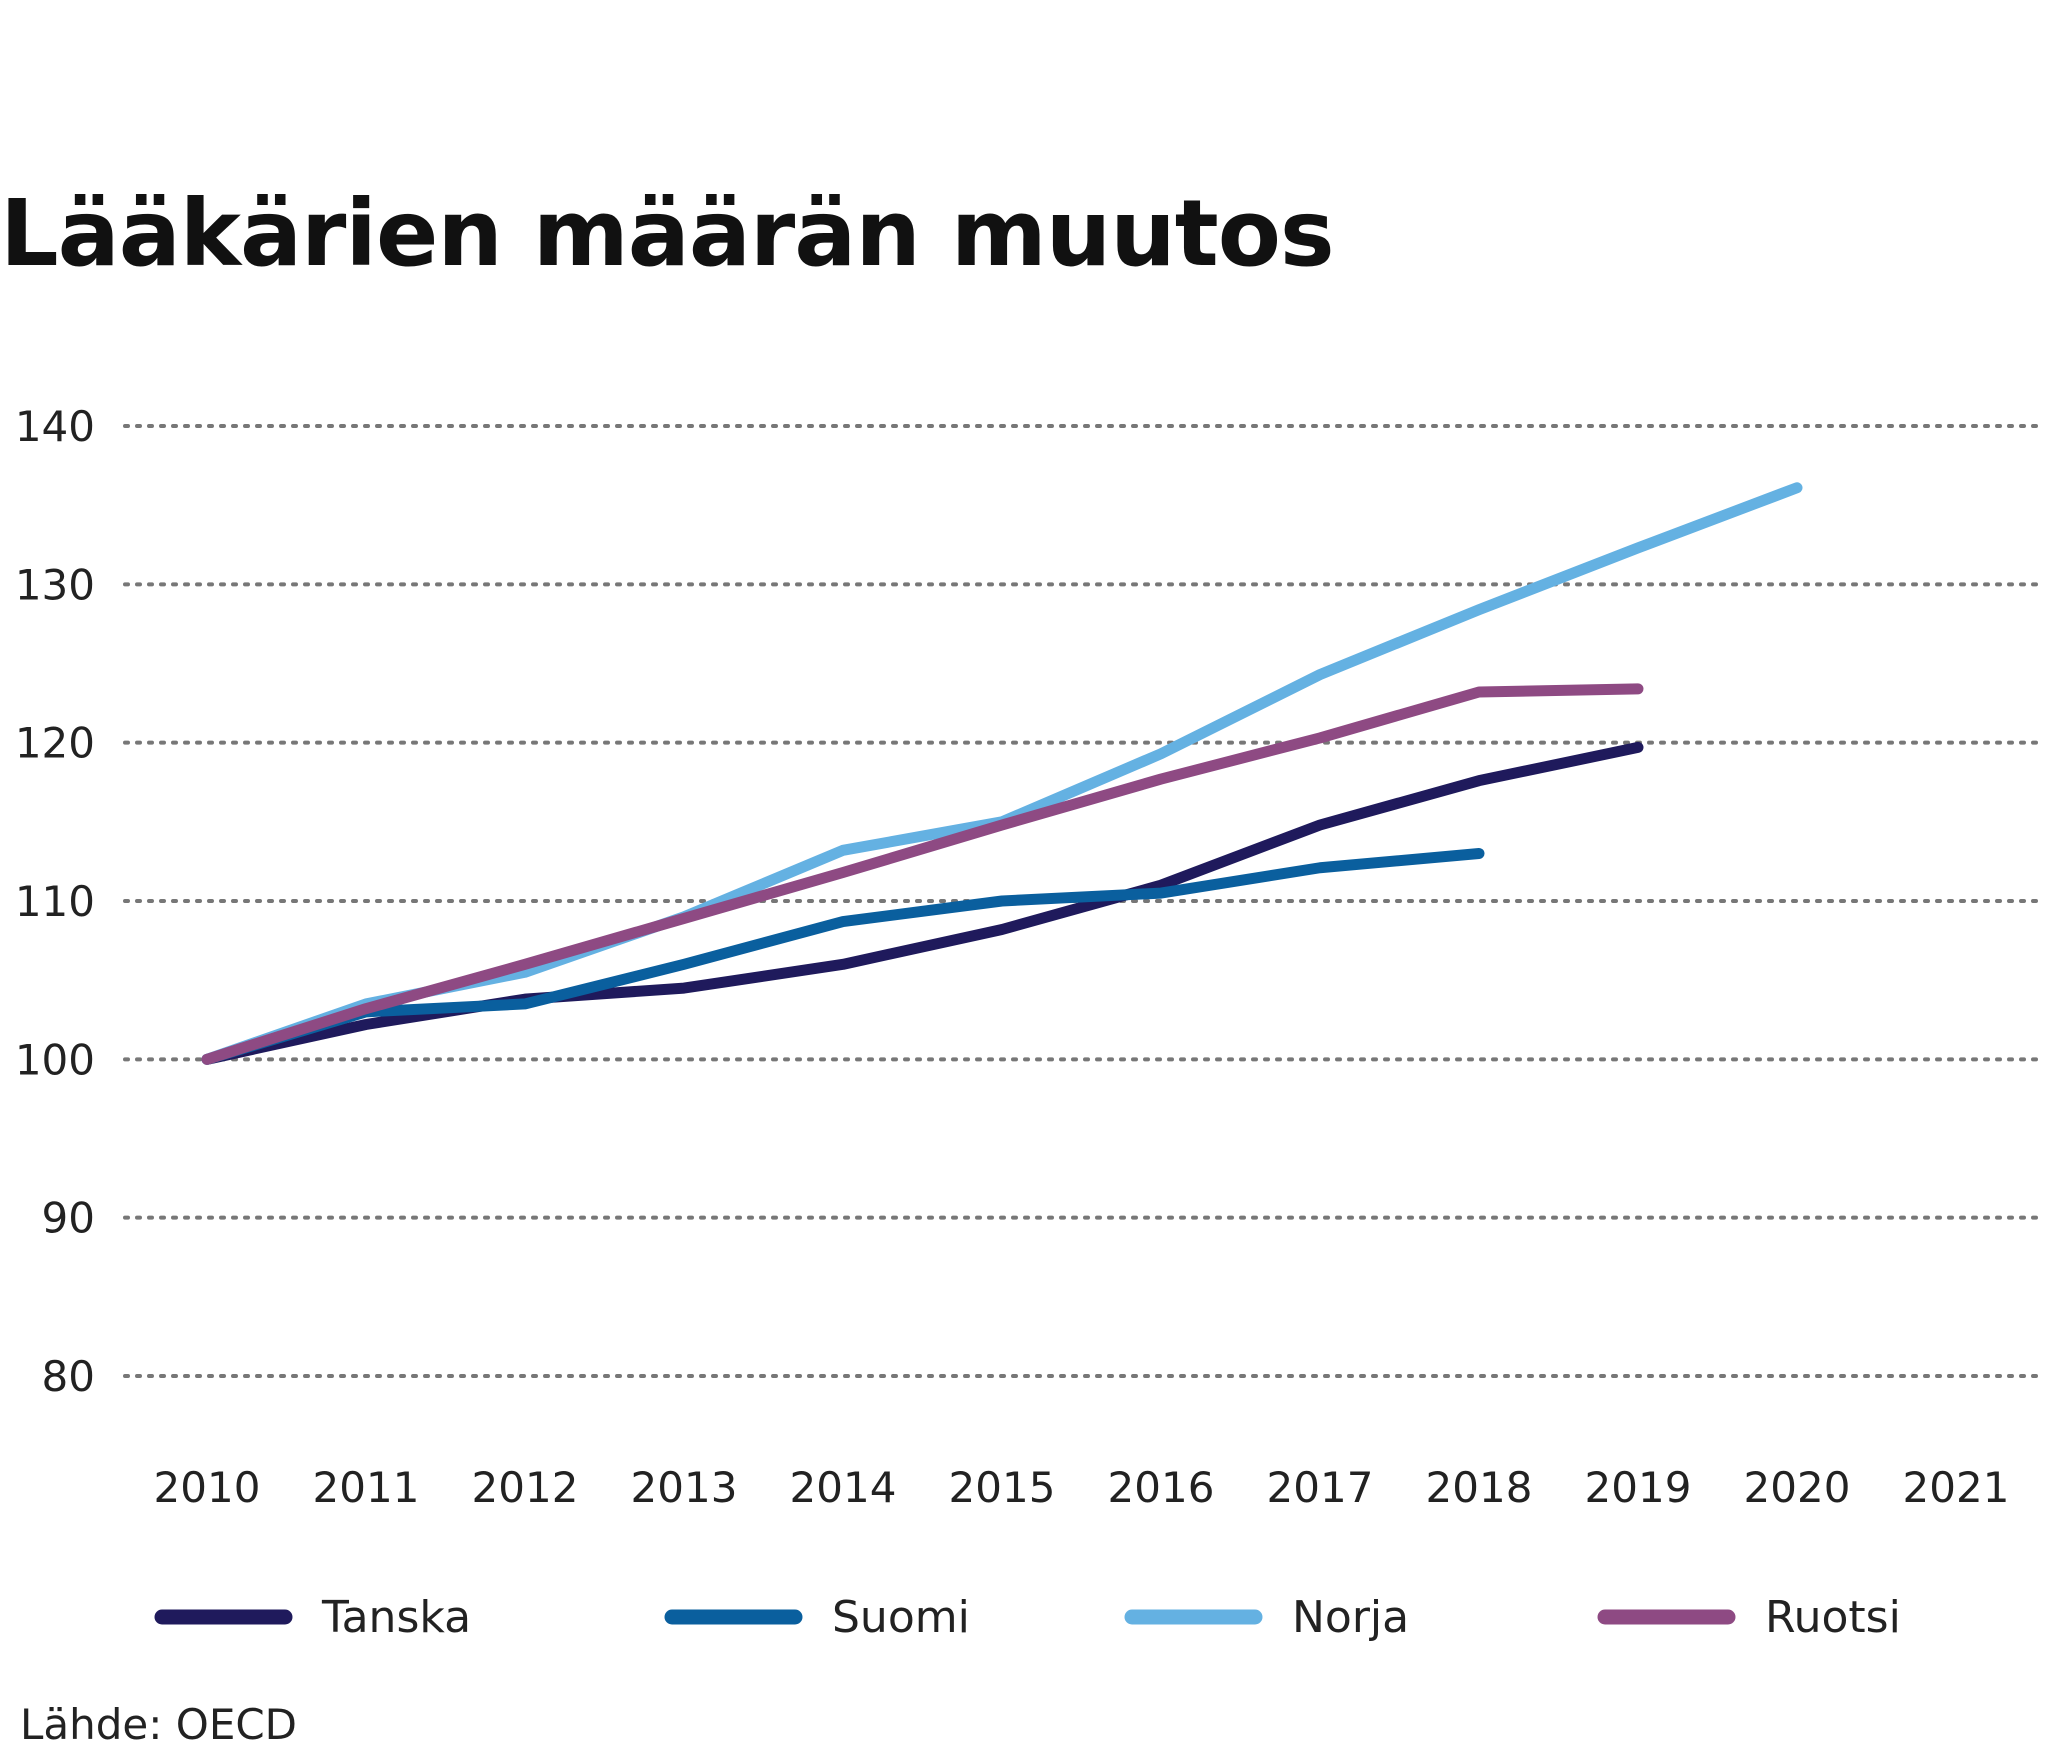  What do you see at coordinates (55, 584) in the screenshot?
I see `y-tick-label-130: 130` at bounding box center [55, 584].